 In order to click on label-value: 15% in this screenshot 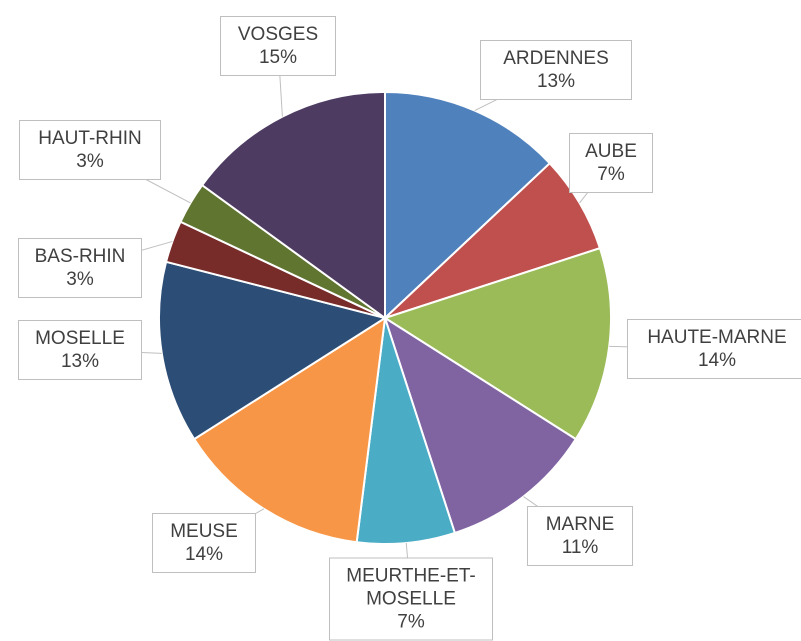, I will do `click(278, 57)`.